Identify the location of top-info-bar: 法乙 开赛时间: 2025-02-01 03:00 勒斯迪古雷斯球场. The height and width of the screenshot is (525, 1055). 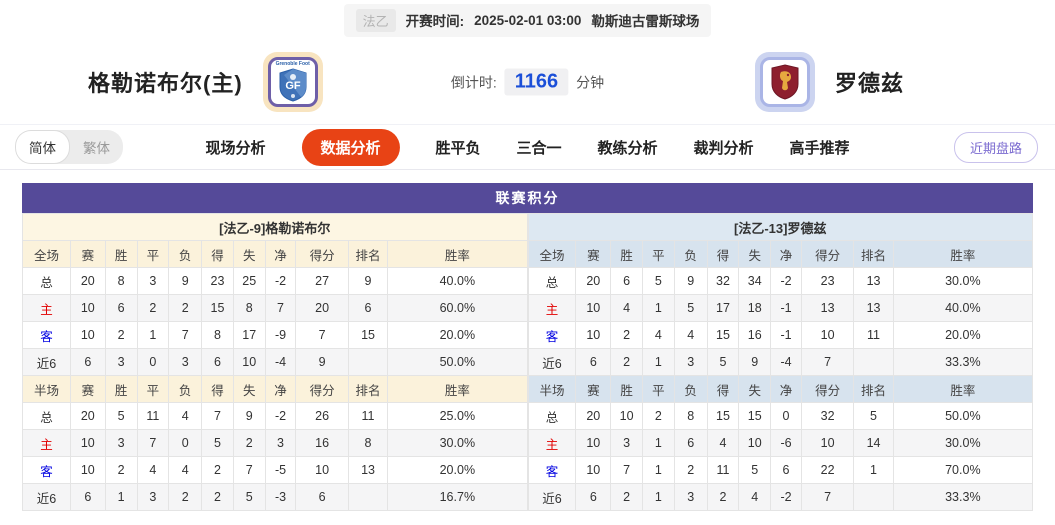
(527, 20).